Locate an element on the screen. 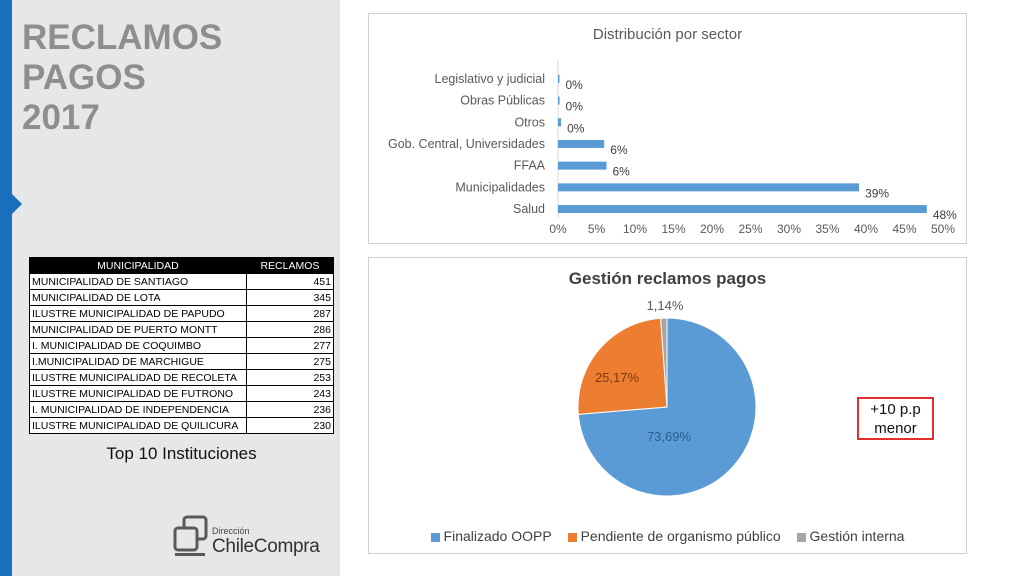  x-tick-label: 15% is located at coordinates (673, 229).